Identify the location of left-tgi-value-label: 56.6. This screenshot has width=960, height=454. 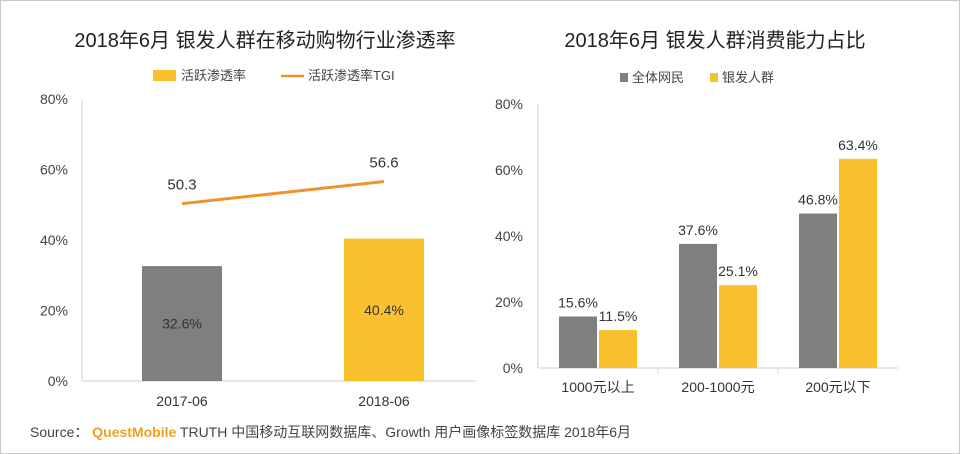
(383, 162).